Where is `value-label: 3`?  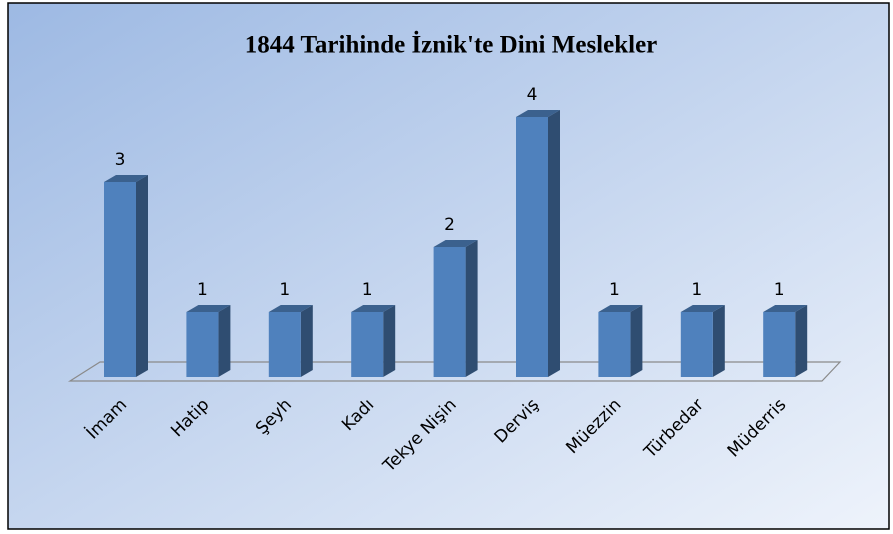 value-label: 3 is located at coordinates (120, 160).